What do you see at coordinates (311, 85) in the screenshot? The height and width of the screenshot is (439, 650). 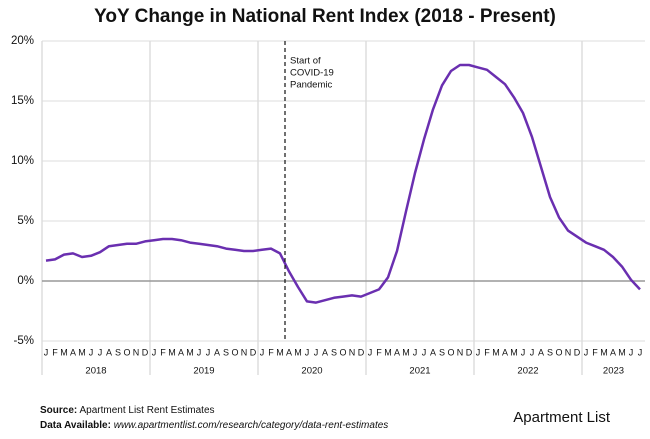 I see `annotation: Pandemic` at bounding box center [311, 85].